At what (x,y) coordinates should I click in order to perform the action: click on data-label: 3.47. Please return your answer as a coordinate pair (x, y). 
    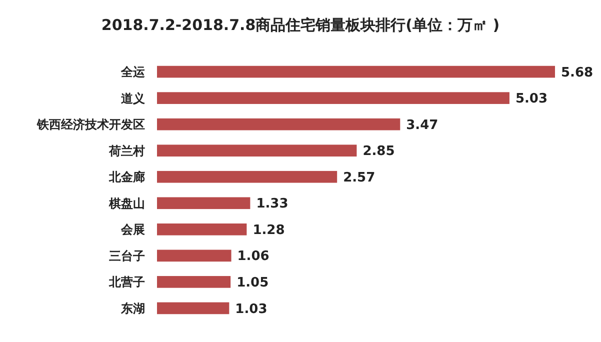
    Looking at the image, I should click on (422, 125).